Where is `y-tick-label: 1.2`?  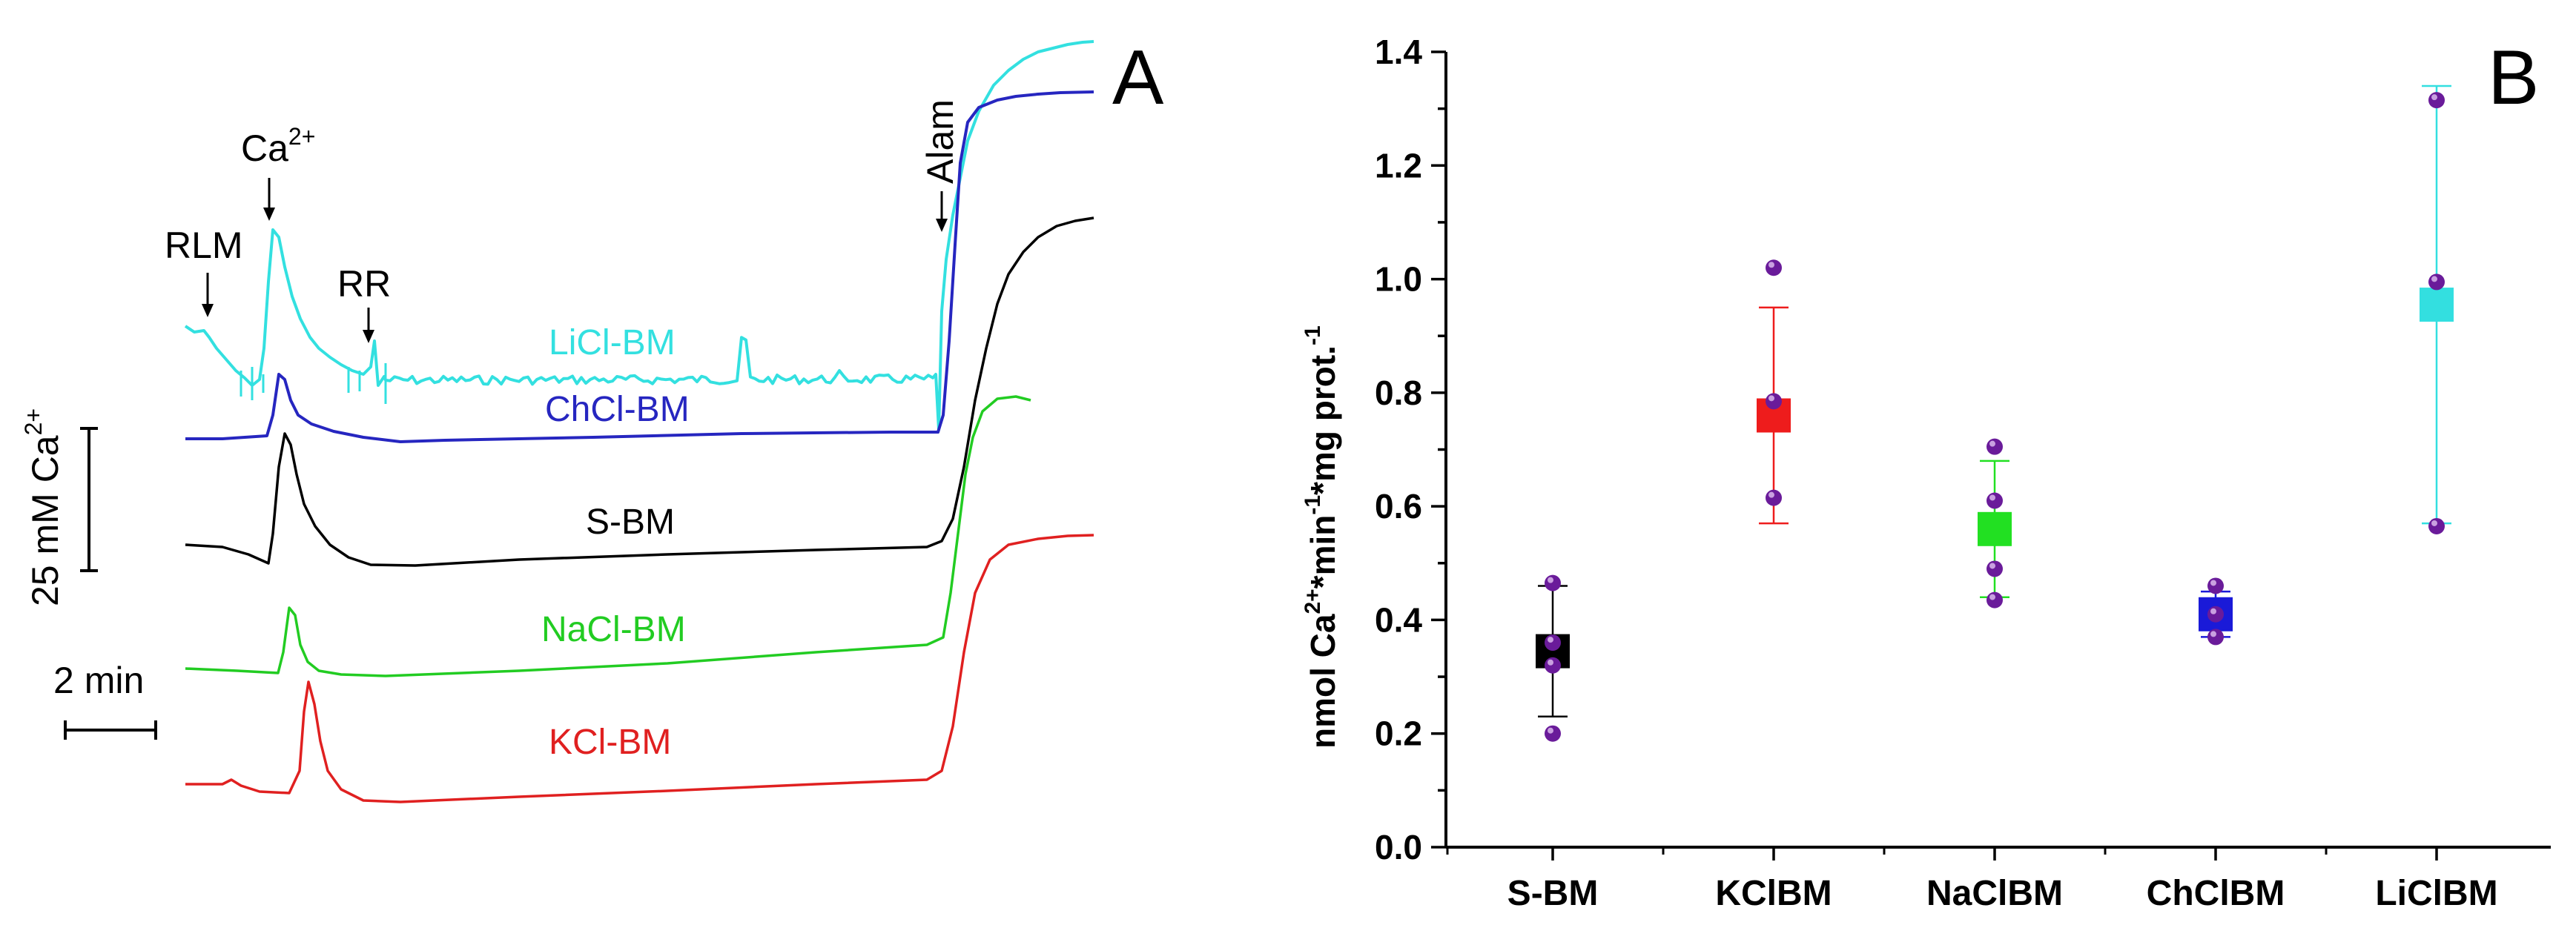
y-tick-label: 1.2 is located at coordinates (1398, 166).